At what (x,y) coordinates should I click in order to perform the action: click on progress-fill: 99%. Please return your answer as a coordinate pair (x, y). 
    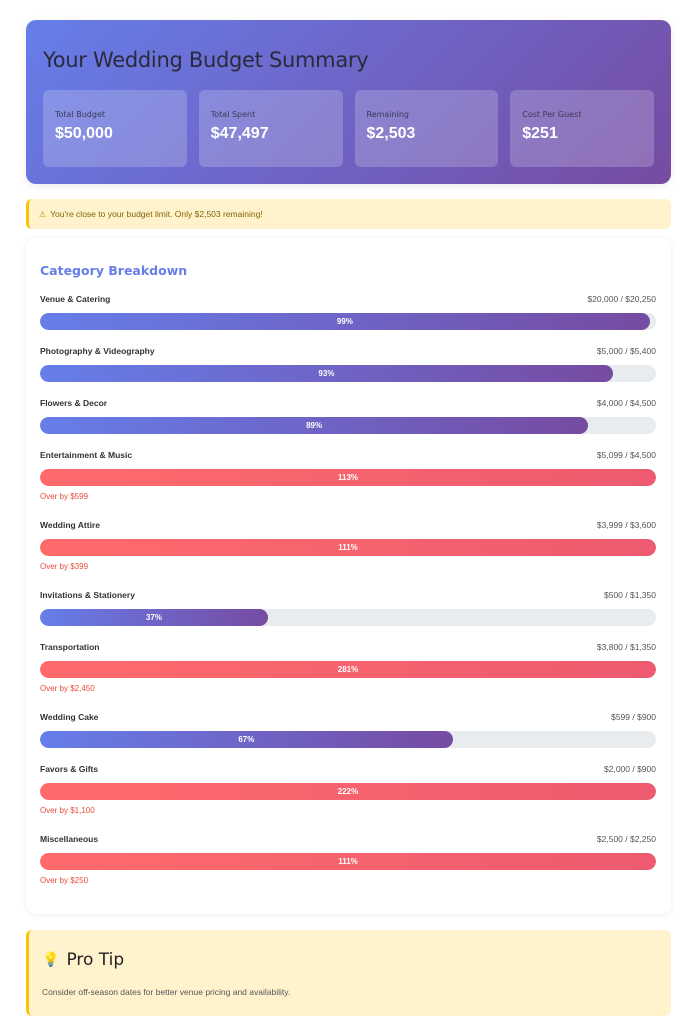
    Looking at the image, I should click on (345, 321).